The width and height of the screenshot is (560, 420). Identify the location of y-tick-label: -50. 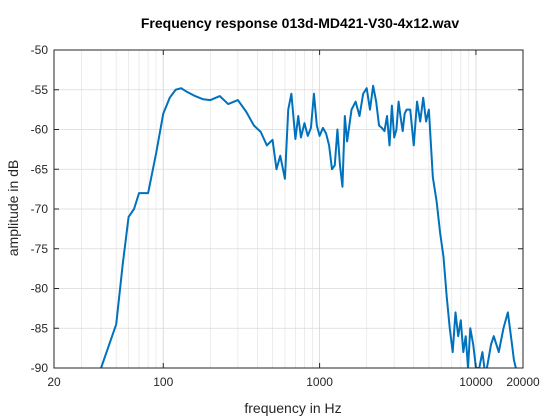
(40, 50).